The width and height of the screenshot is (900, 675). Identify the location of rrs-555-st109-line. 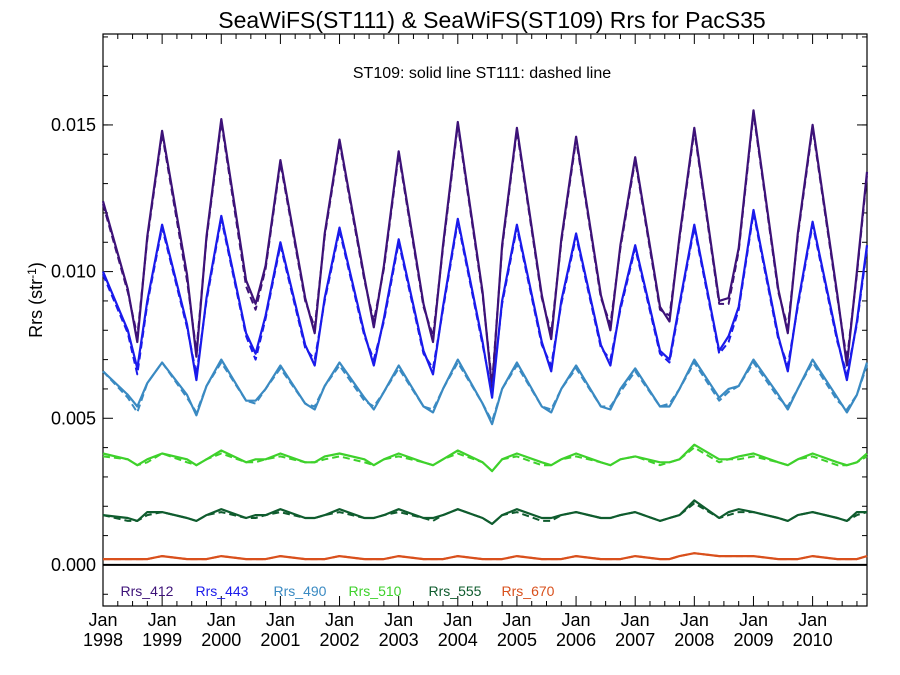
(484, 512).